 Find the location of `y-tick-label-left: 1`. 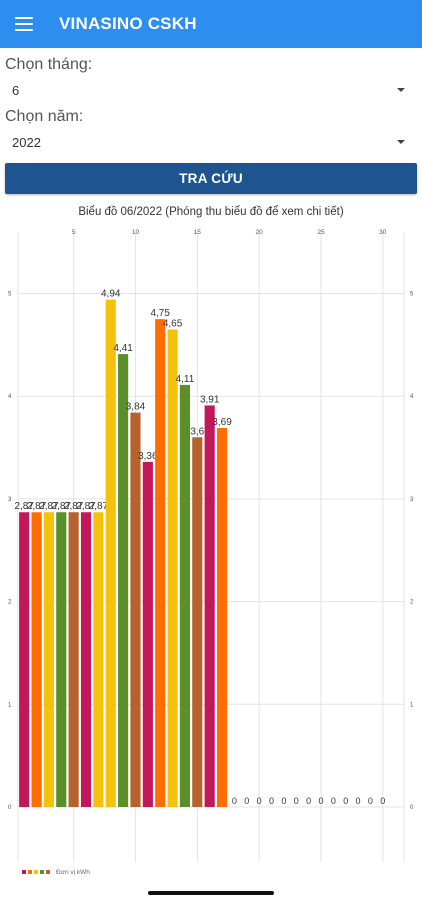

y-tick-label-left: 1 is located at coordinates (10, 705).